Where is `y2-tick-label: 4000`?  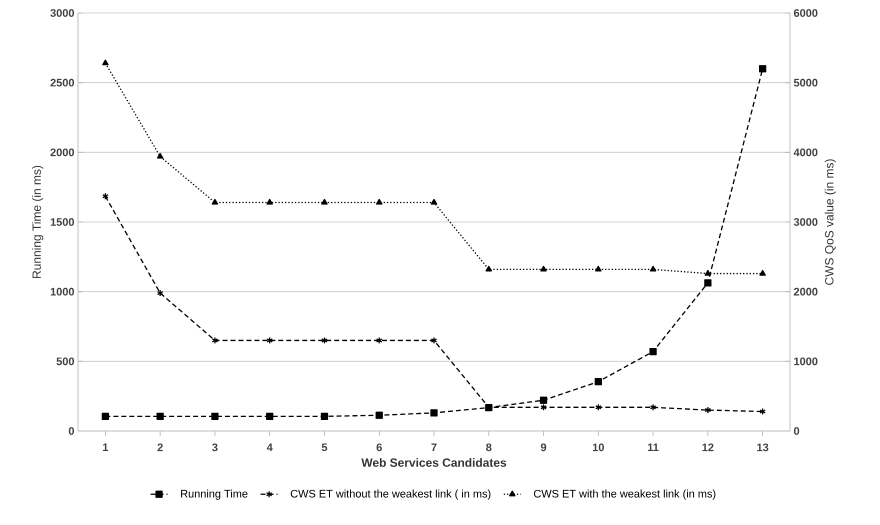 y2-tick-label: 4000 is located at coordinates (806, 152).